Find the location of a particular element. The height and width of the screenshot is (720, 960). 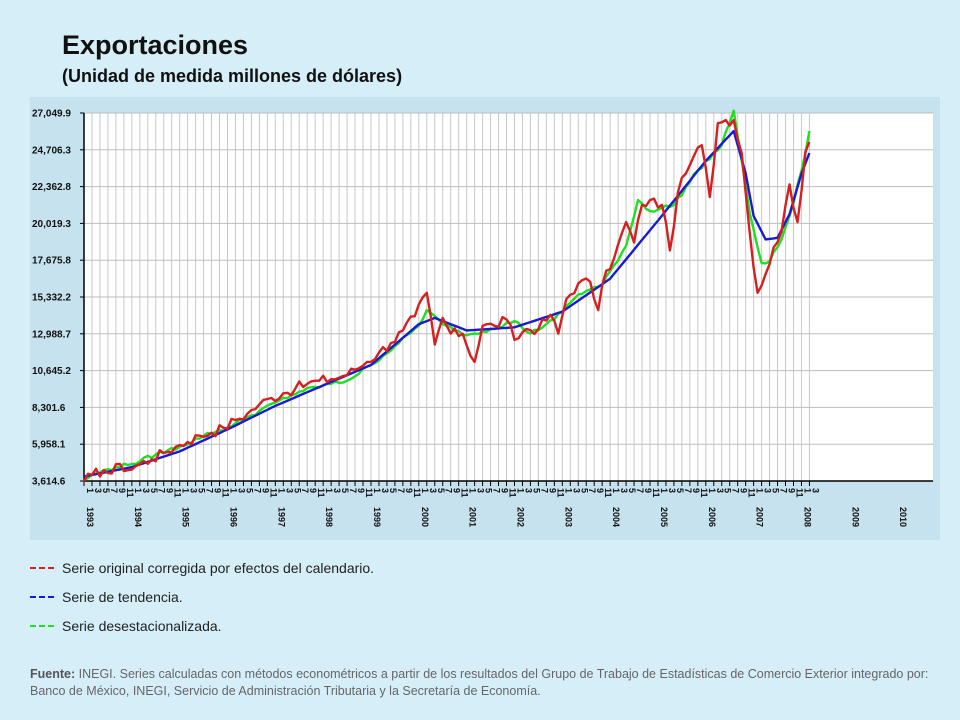

y-tick-label: 12,988.7 is located at coordinates (51, 334).